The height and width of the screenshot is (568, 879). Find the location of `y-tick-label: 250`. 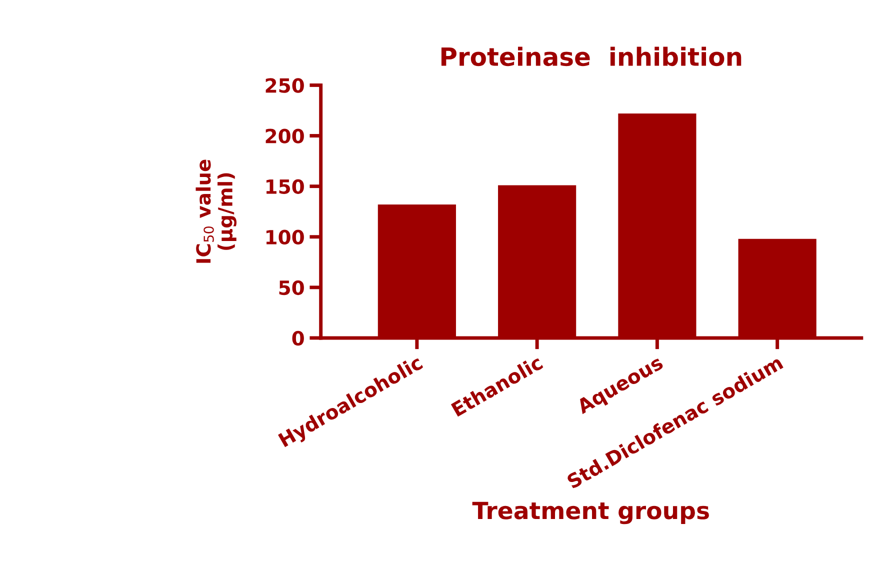

y-tick-label: 250 is located at coordinates (285, 85).